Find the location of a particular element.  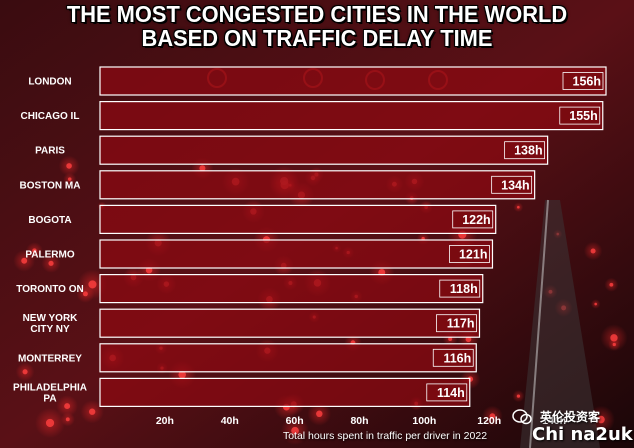

data-label: 117h is located at coordinates (461, 324).